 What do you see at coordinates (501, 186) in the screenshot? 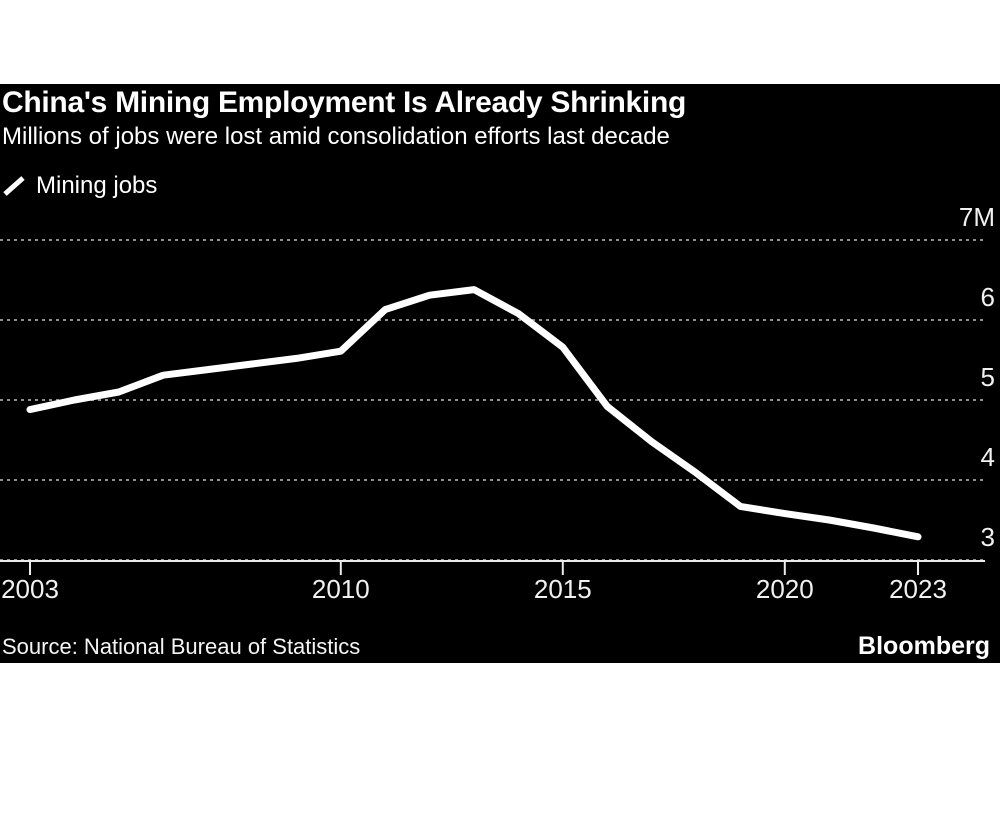
I see `chart-legend: Mining jobs` at bounding box center [501, 186].